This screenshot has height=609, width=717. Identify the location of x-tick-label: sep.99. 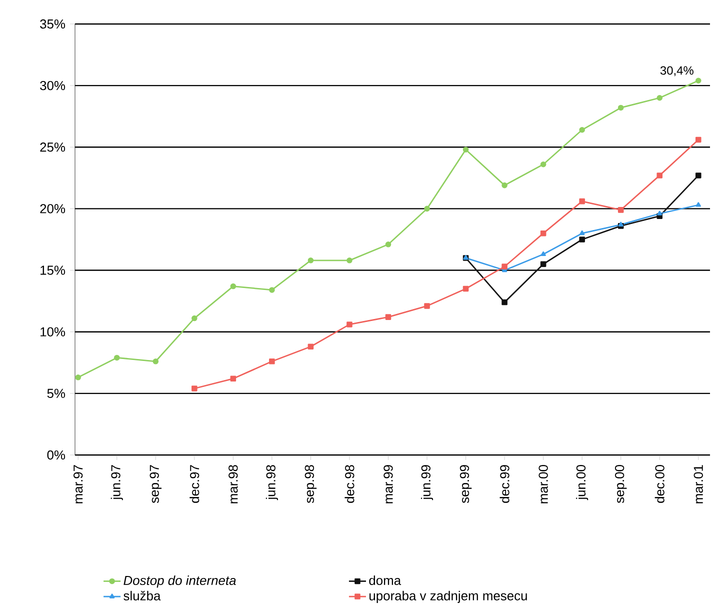
(466, 484).